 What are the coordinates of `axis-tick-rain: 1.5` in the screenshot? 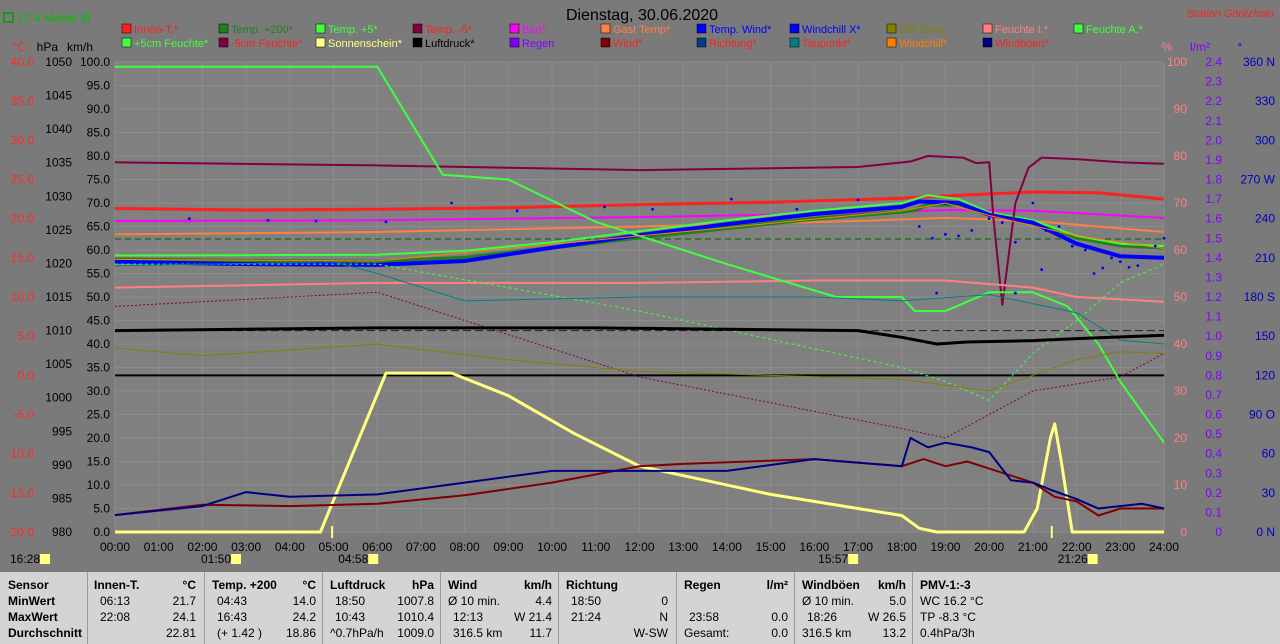 It's located at (1213, 238).